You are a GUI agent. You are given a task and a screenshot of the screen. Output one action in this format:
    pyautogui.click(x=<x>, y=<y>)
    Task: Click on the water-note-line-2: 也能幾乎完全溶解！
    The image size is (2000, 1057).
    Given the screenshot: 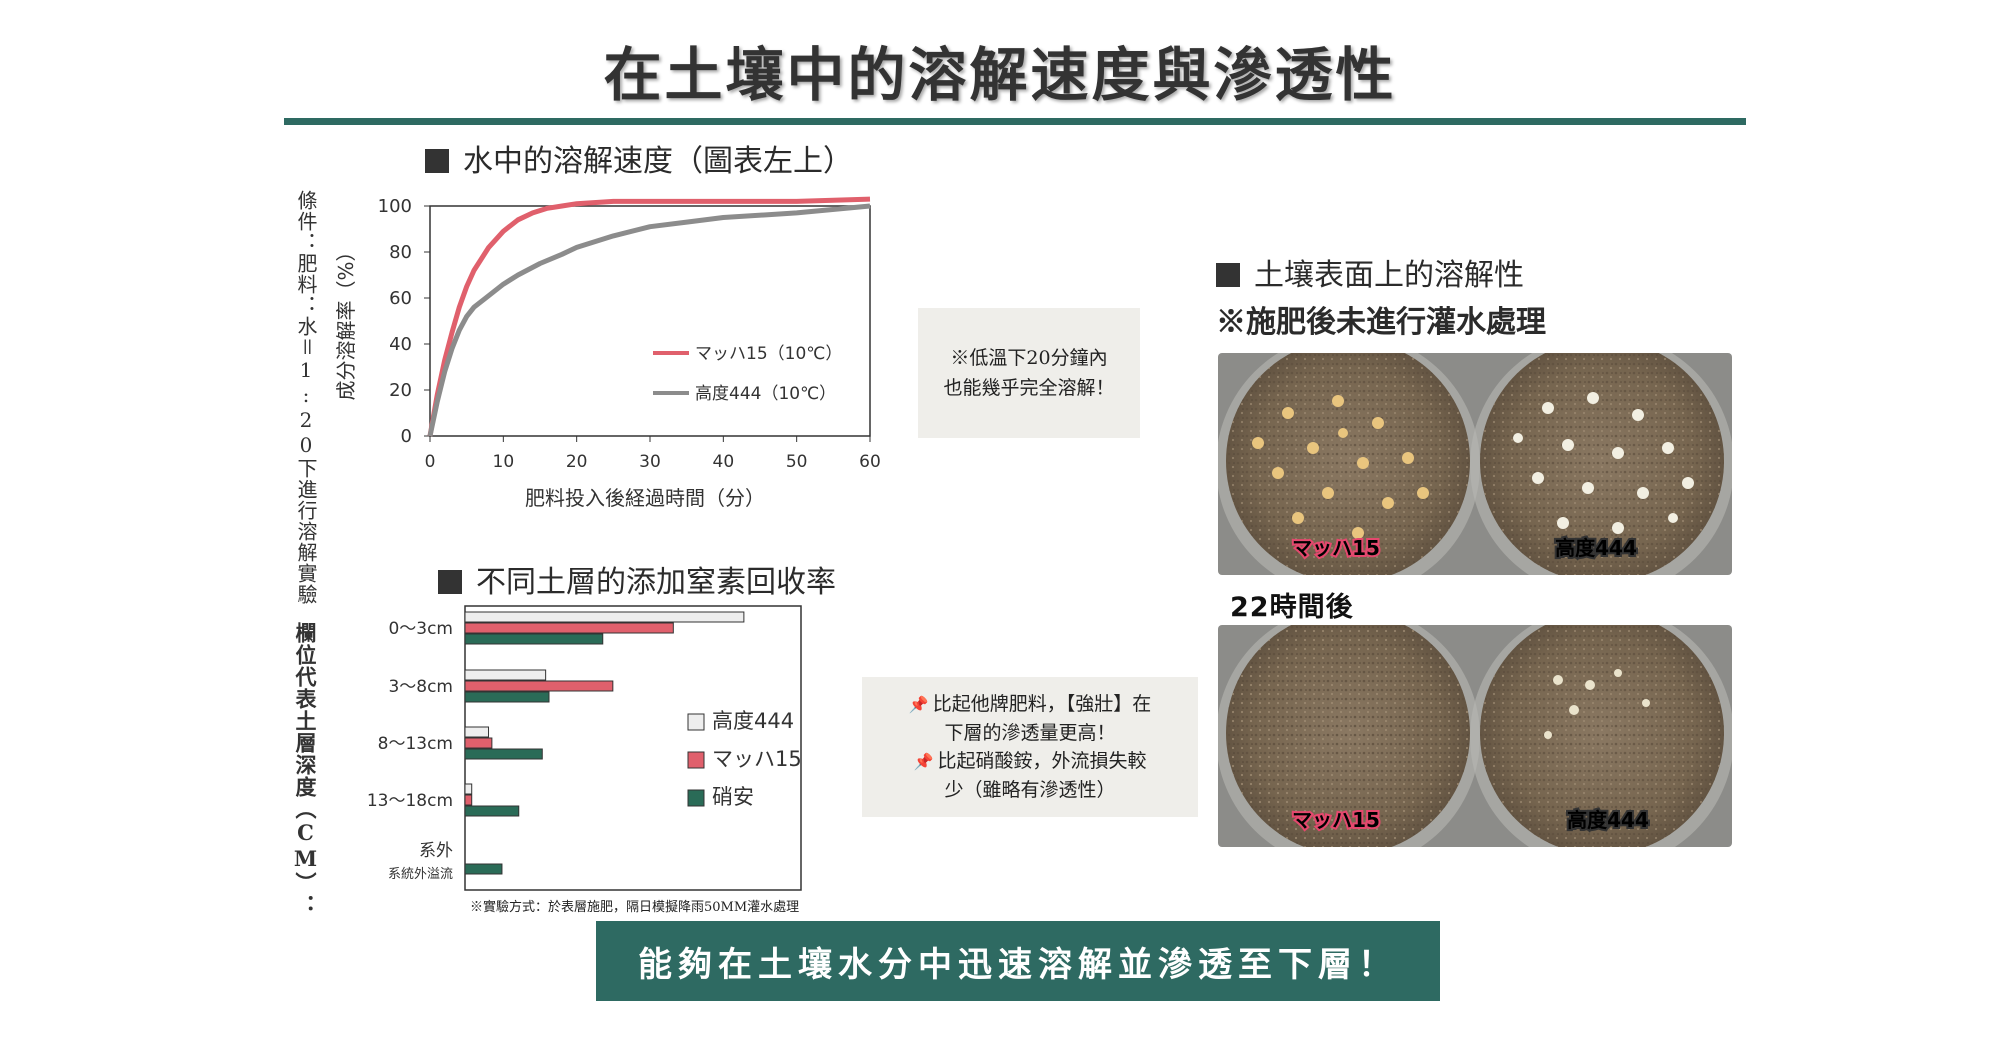 What is the action you would take?
    pyautogui.click(x=1029, y=388)
    